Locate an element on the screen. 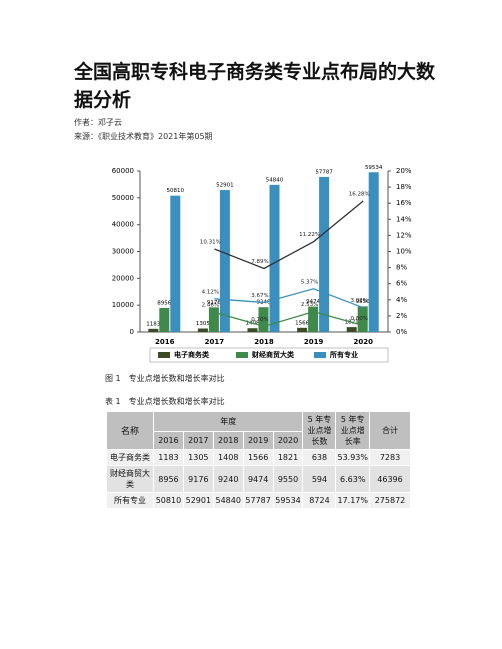  header-cell: 2017 is located at coordinates (198, 440).